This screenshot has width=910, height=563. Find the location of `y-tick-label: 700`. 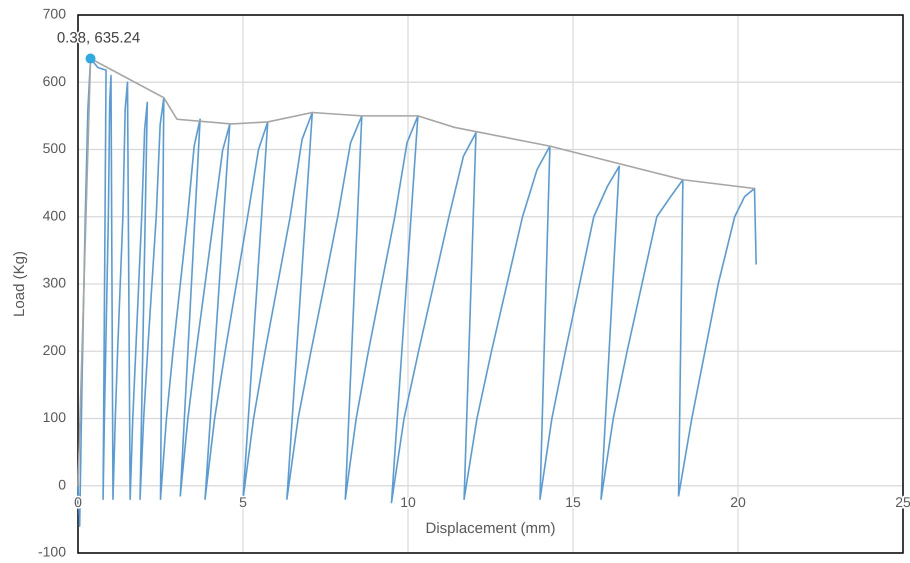

y-tick-label: 700 is located at coordinates (54, 14).